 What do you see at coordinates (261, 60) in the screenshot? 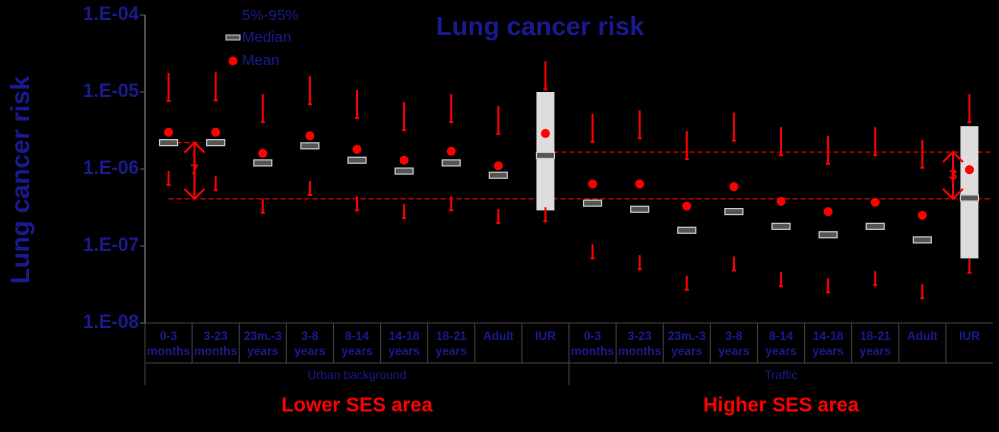
I see `legend-label: Mean` at bounding box center [261, 60].